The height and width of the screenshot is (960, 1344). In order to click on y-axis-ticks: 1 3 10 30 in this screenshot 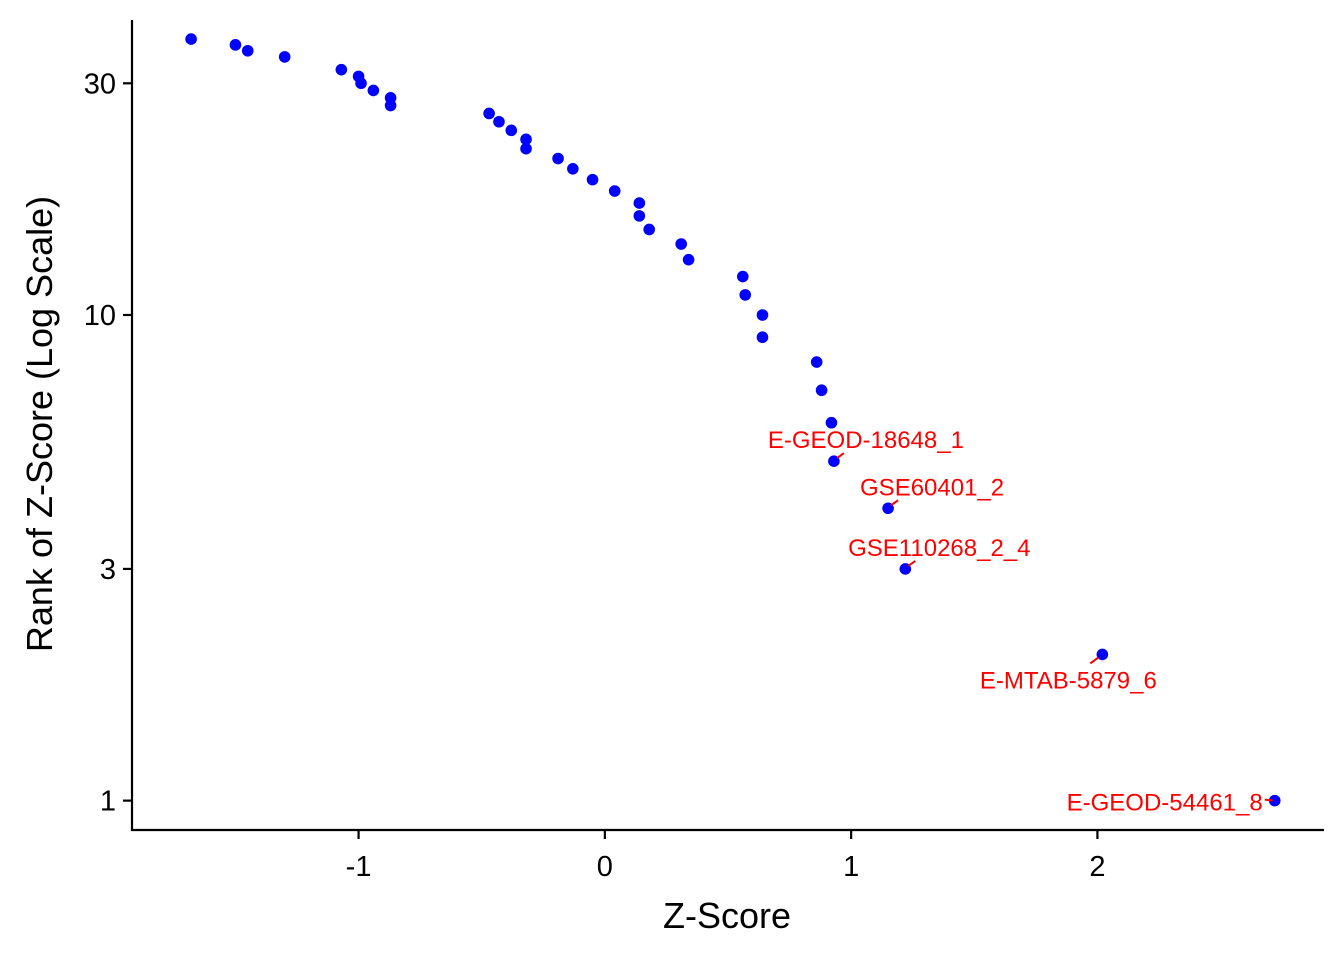, I will do `click(108, 443)`.